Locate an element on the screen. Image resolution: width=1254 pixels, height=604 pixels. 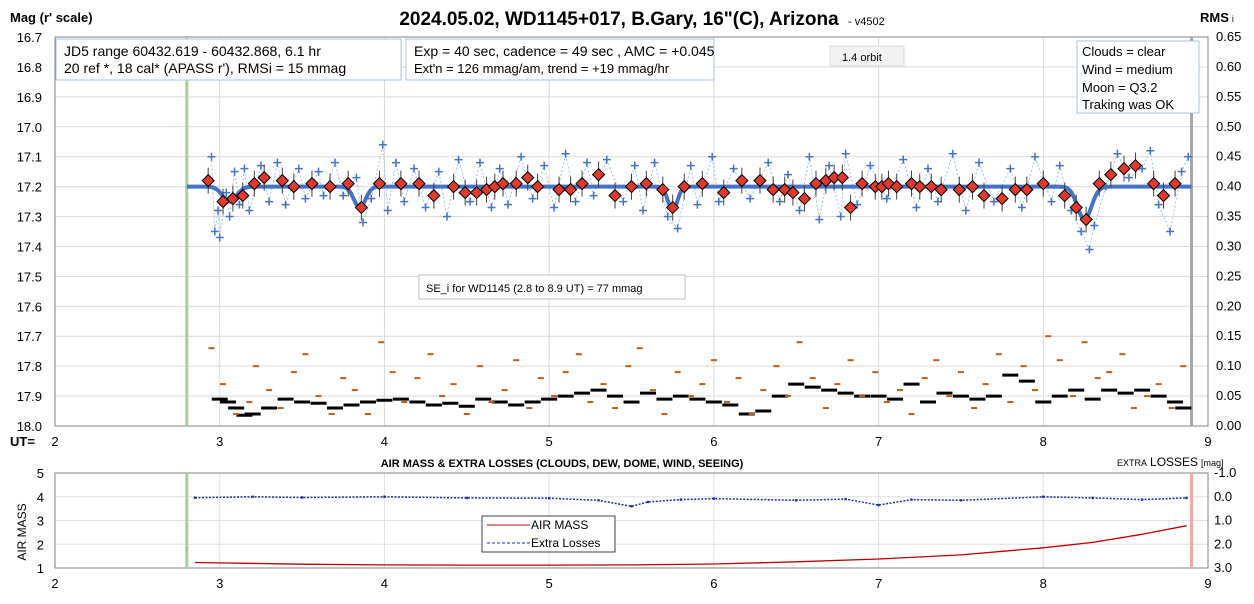
bottom-y2-tick-label: -1.0 is located at coordinates (1225, 472).